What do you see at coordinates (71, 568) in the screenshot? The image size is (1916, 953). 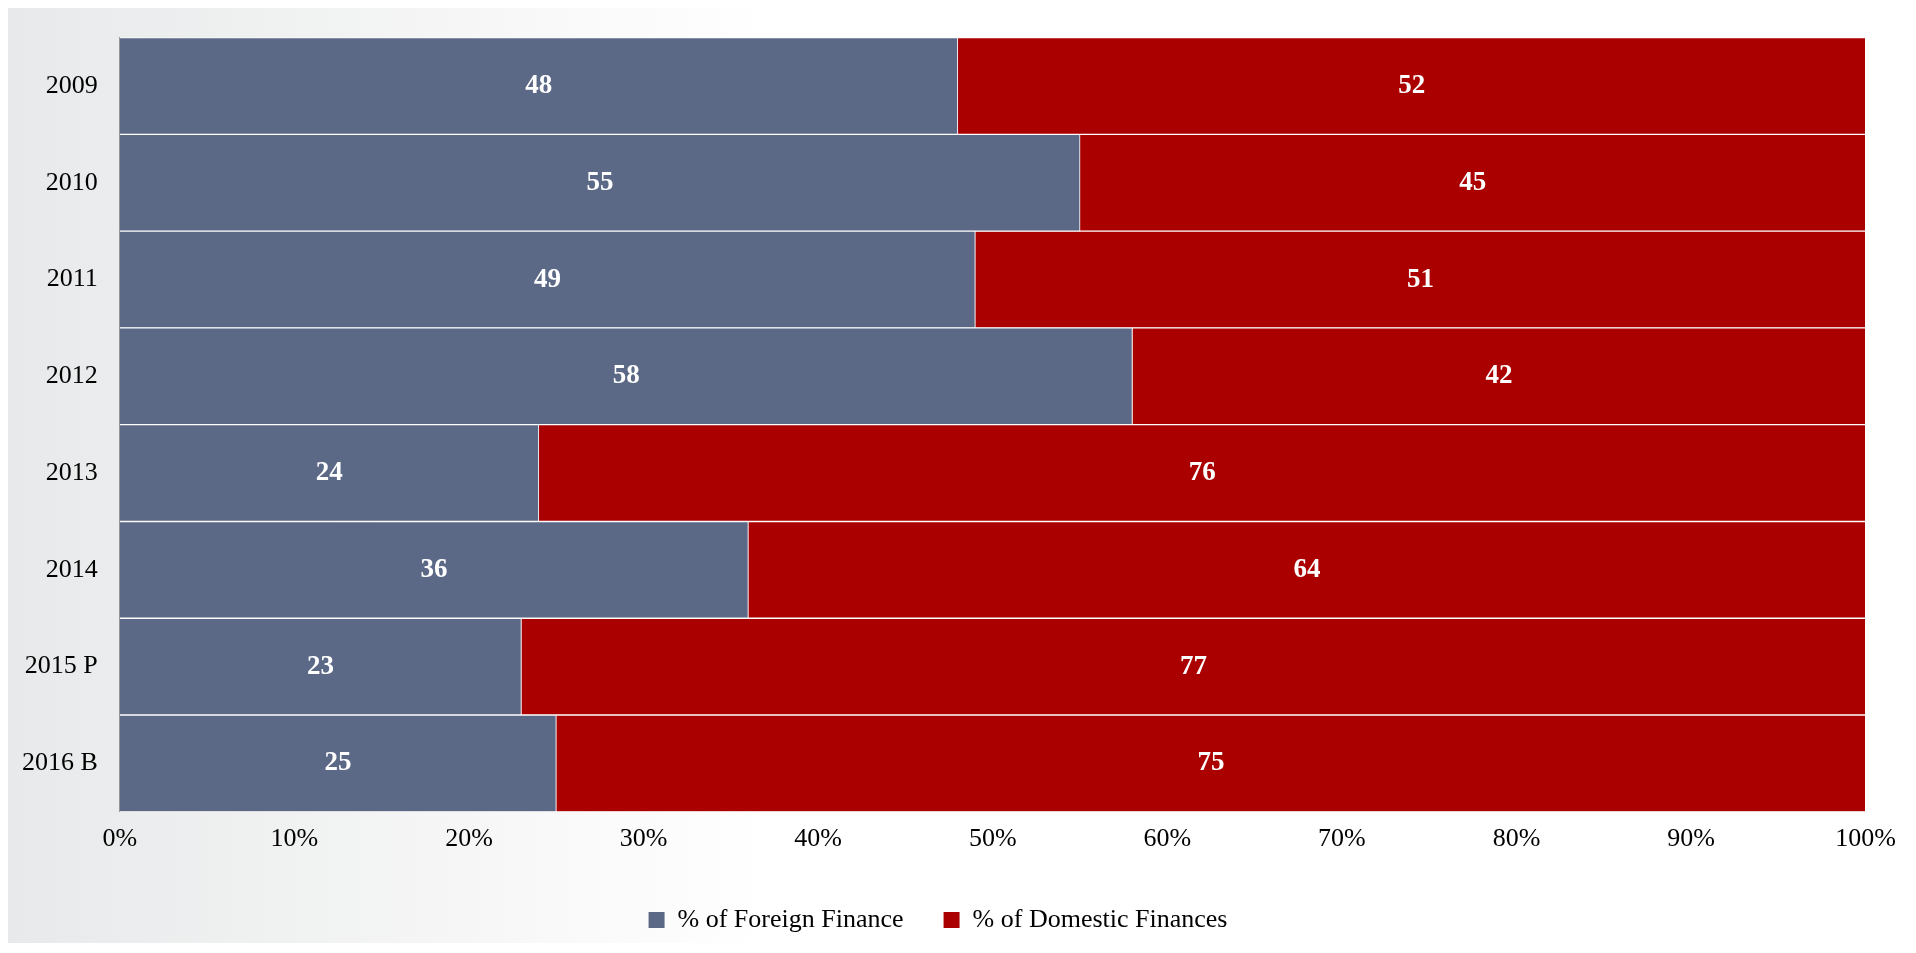 I see `y-tick-label: 2014` at bounding box center [71, 568].